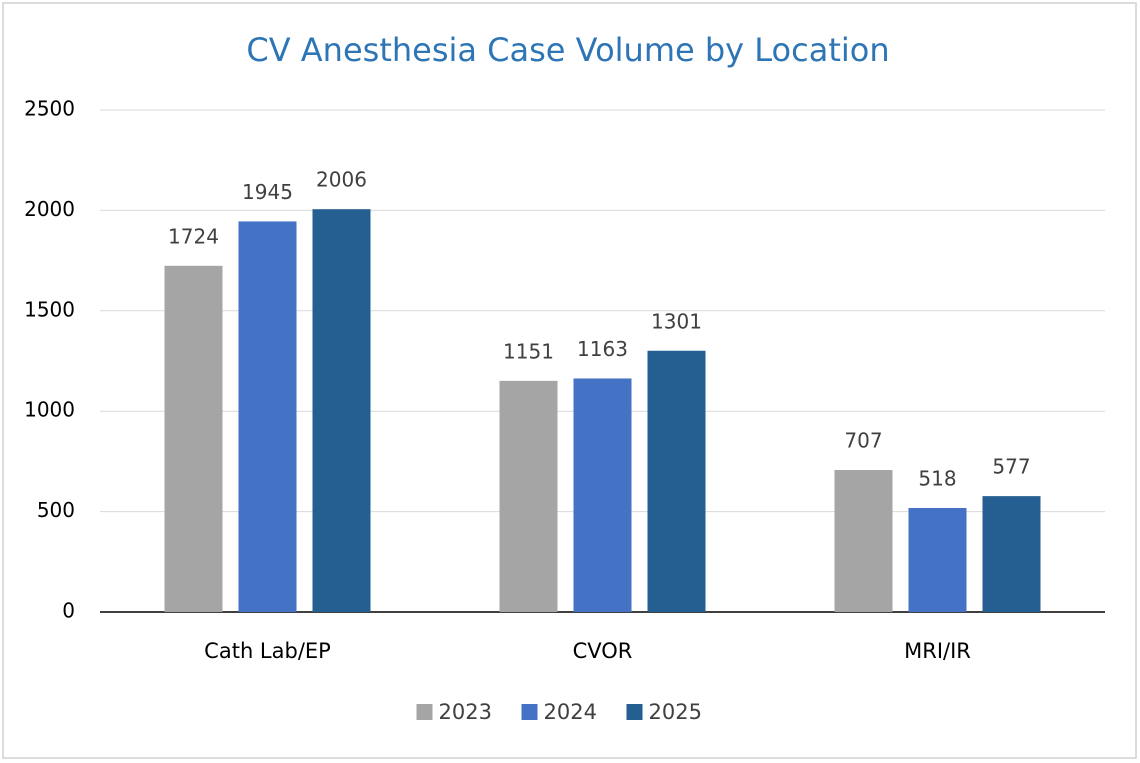  I want to click on data-label: 2006, so click(341, 180).